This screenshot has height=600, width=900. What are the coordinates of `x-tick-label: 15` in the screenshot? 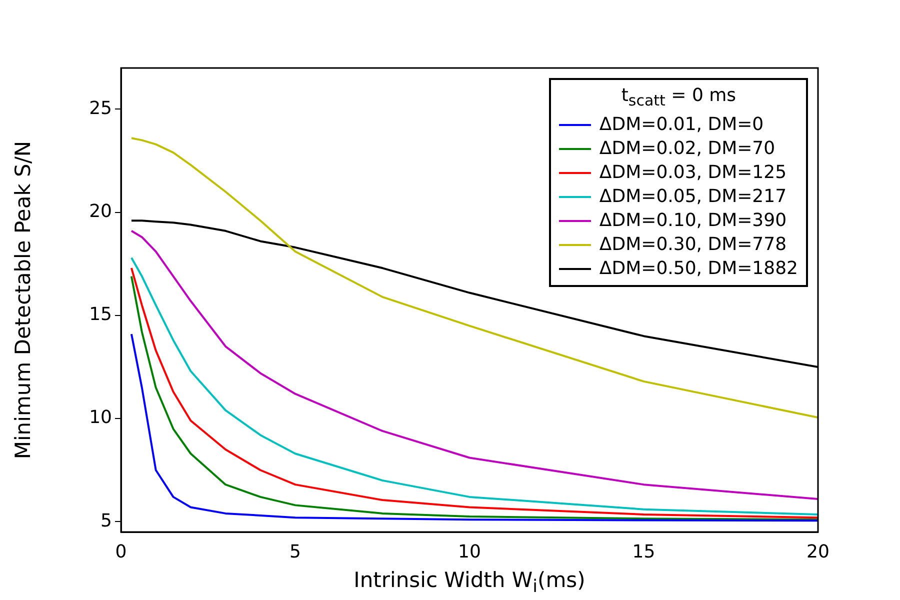 It's located at (644, 551).